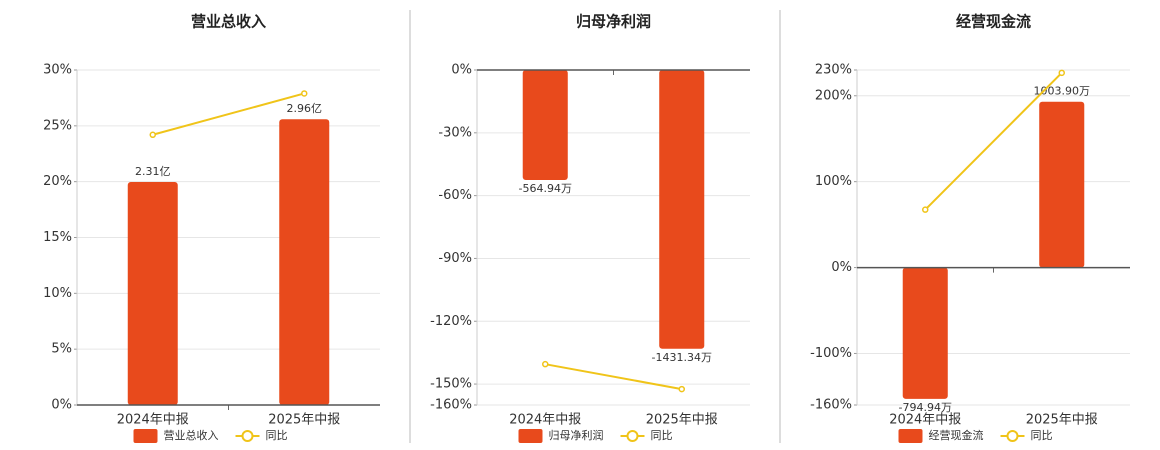 The width and height of the screenshot is (1160, 450). I want to click on value-label: 2.96亿, so click(305, 108).